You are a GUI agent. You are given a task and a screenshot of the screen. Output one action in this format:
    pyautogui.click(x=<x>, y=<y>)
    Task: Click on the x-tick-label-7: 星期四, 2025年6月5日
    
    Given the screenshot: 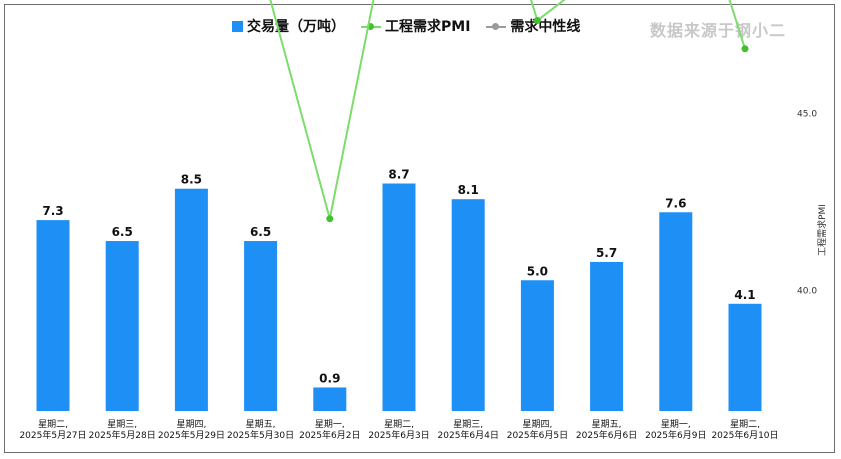 What is the action you would take?
    pyautogui.click(x=537, y=430)
    